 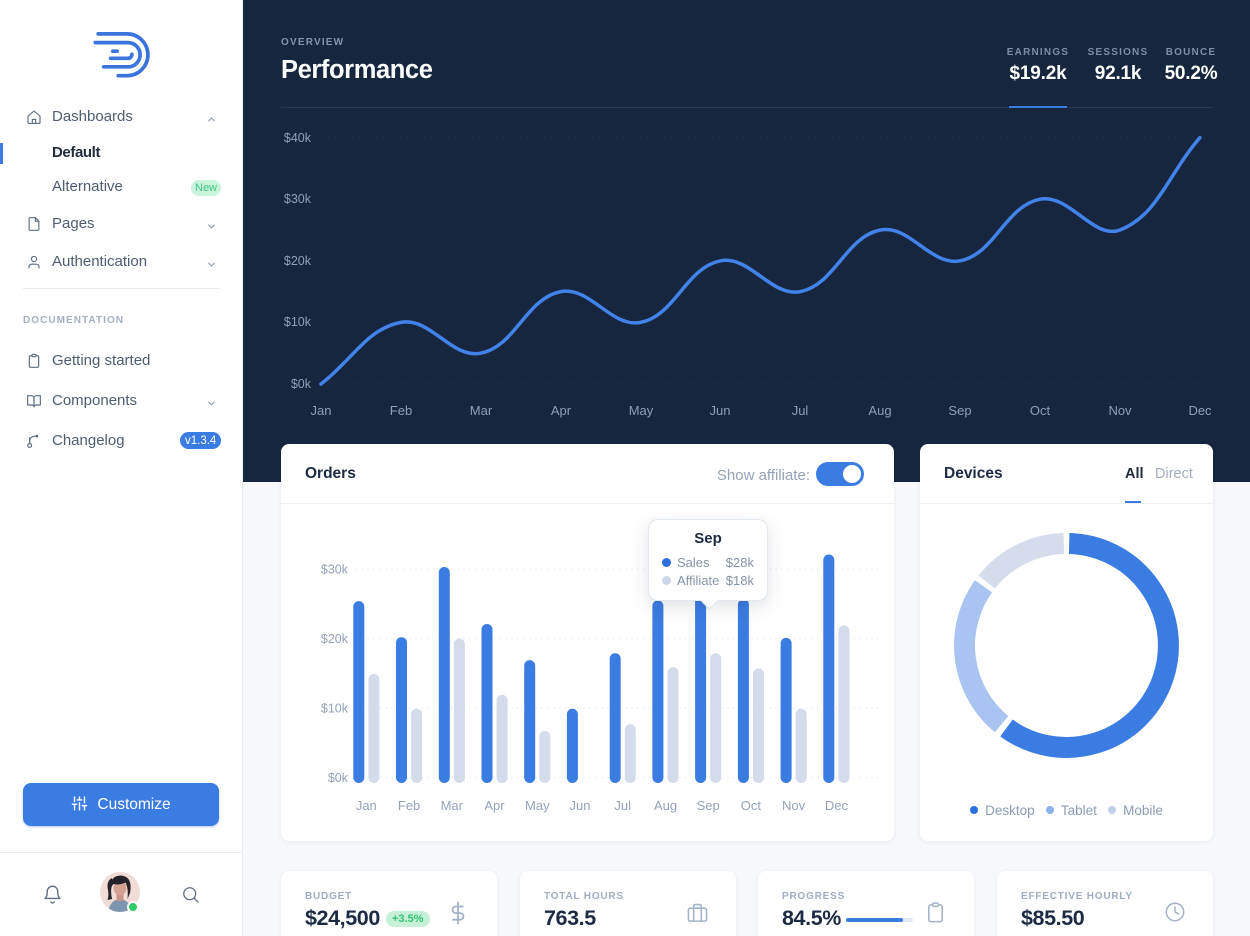 What do you see at coordinates (298, 138) in the screenshot?
I see `svg-text: $40k` at bounding box center [298, 138].